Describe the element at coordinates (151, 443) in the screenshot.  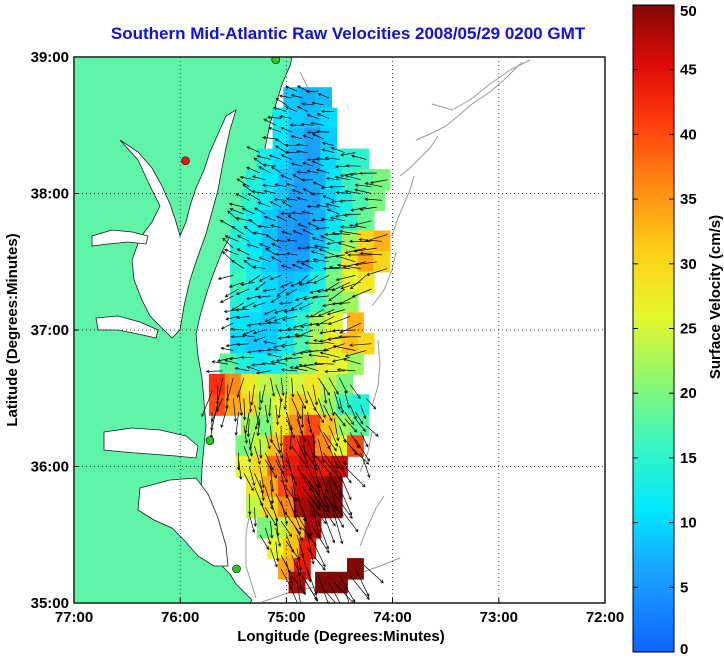
I see `sound-albemarle` at that location.